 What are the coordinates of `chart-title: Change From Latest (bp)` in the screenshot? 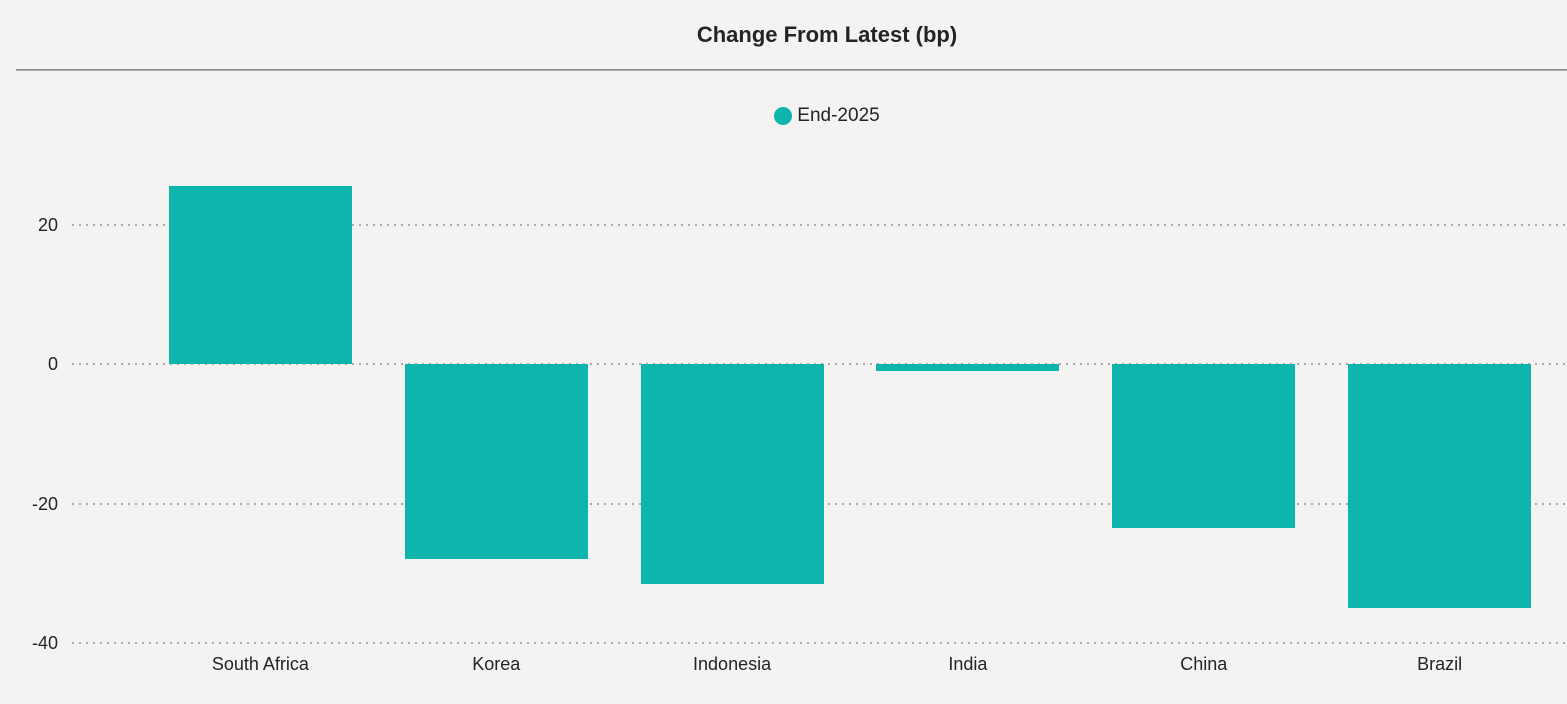 It's located at (827, 34).